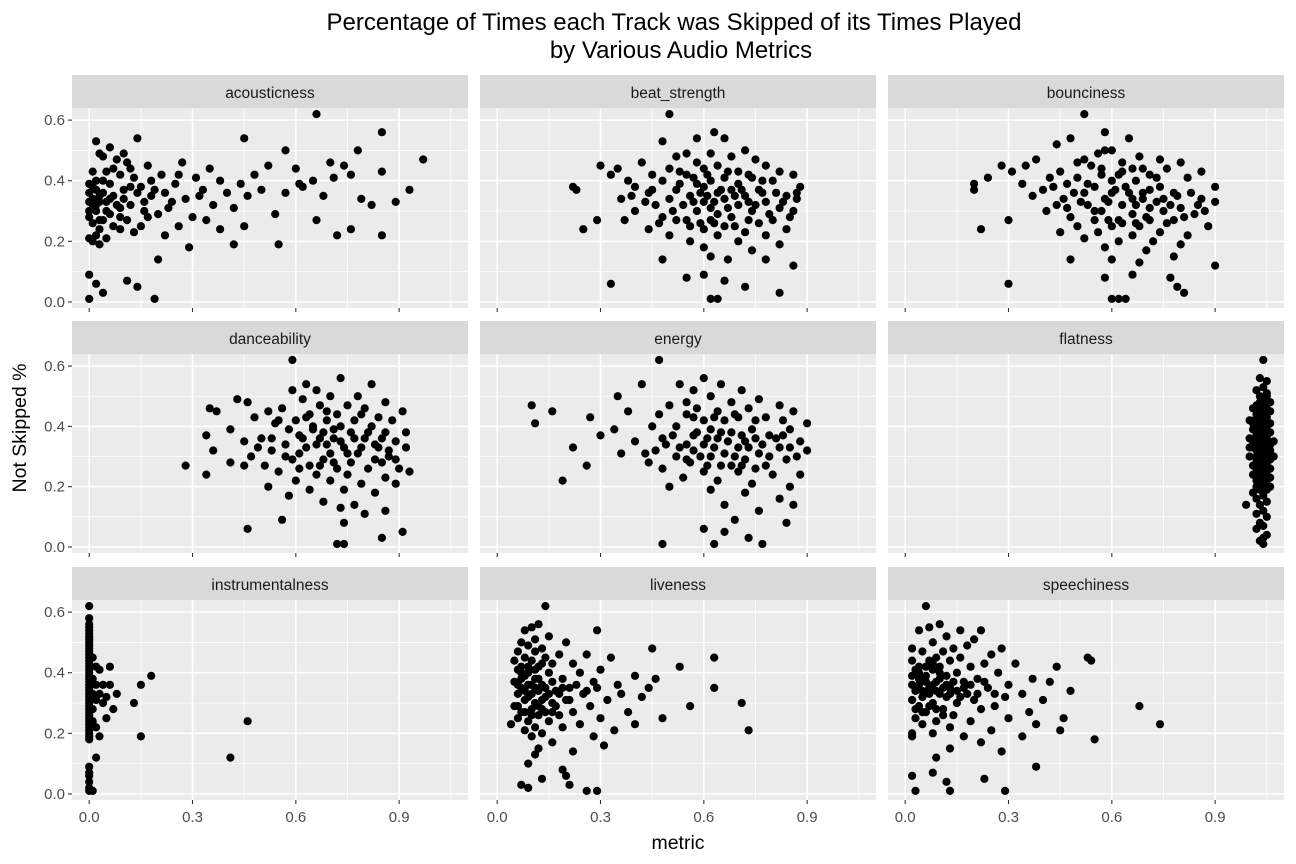 Image resolution: width=1296 pixels, height=864 pixels. What do you see at coordinates (256, 193) in the screenshot?
I see `facet-acousticness: acousticness 0.0 0.2 0.4 0.6` at bounding box center [256, 193].